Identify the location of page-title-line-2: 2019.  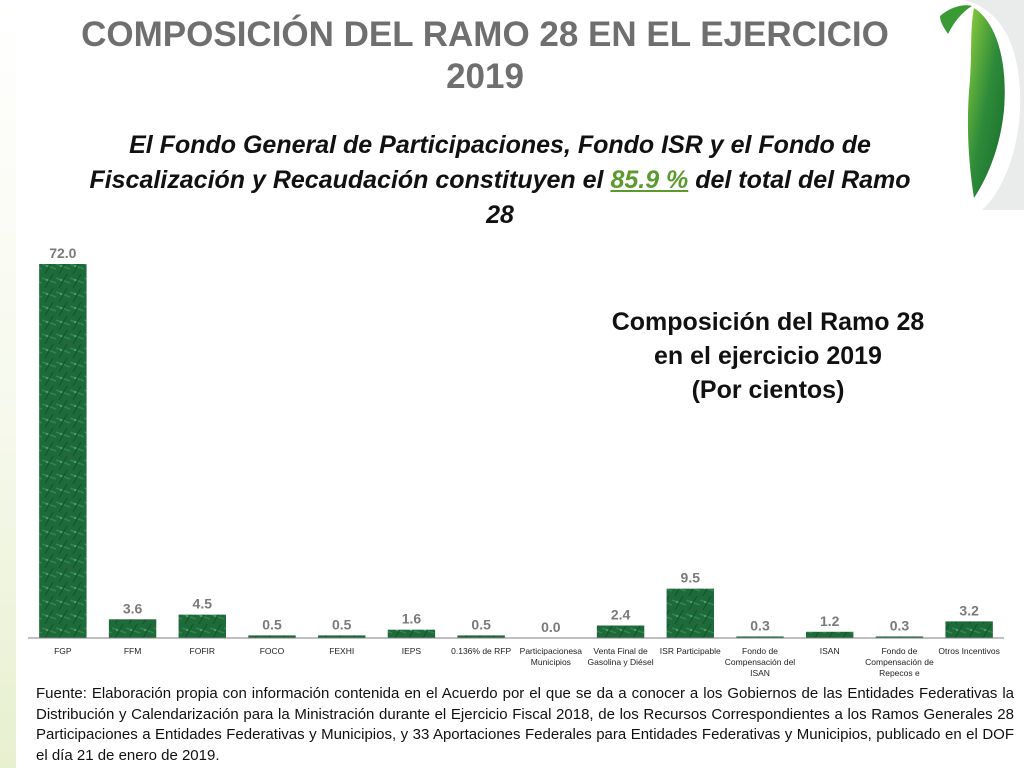
(485, 76).